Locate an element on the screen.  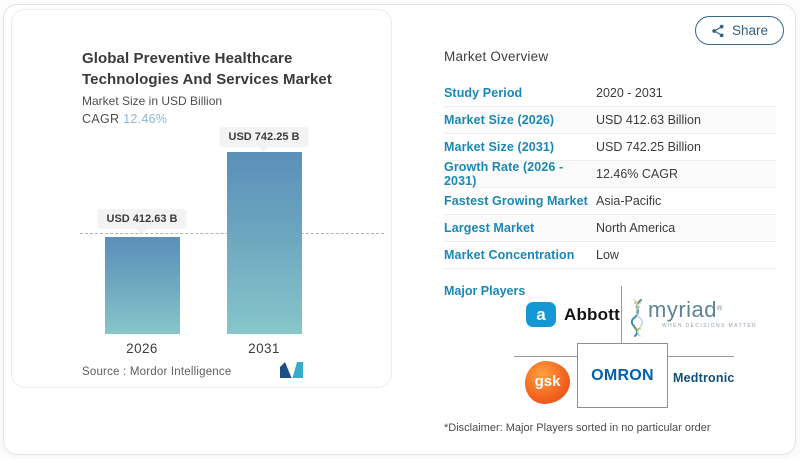
myriad-logo-text: myriad is located at coordinates (683, 309).